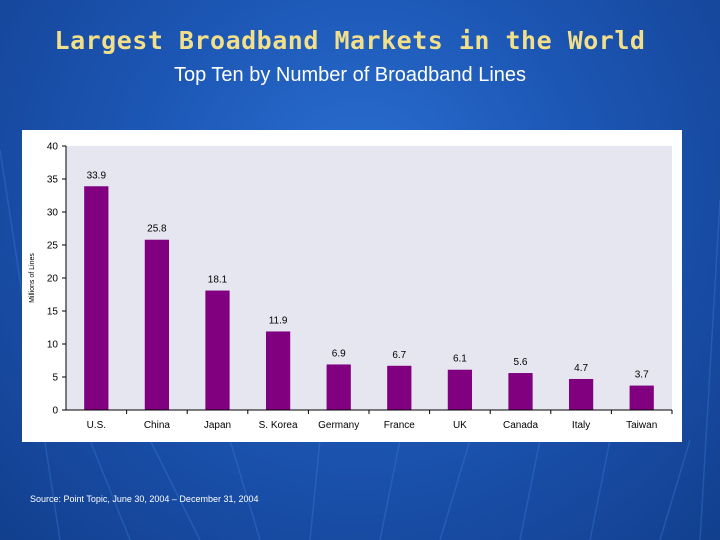  I want to click on y-tick-label: 20, so click(53, 279).